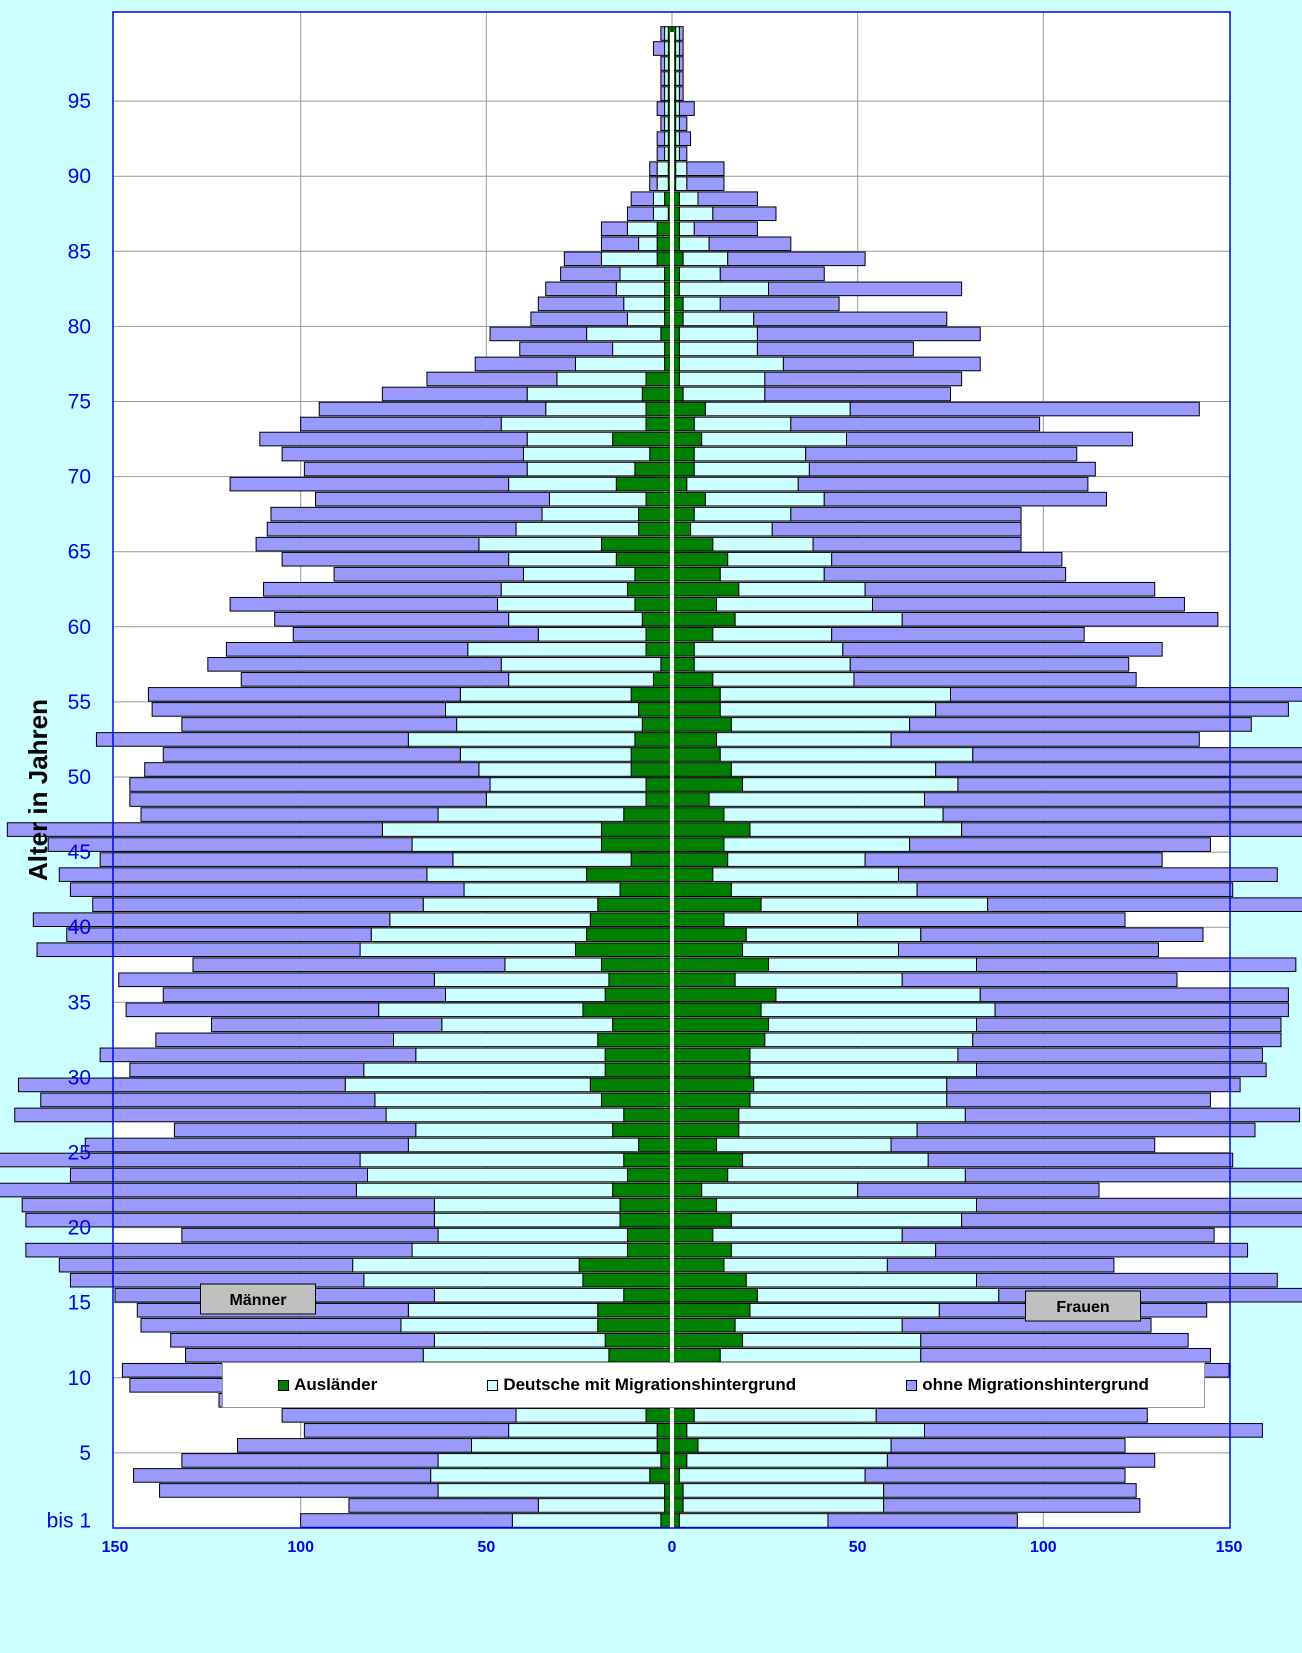 Image resolution: width=1302 pixels, height=1653 pixels. What do you see at coordinates (79, 702) in the screenshot?
I see `y-tick-label: 55` at bounding box center [79, 702].